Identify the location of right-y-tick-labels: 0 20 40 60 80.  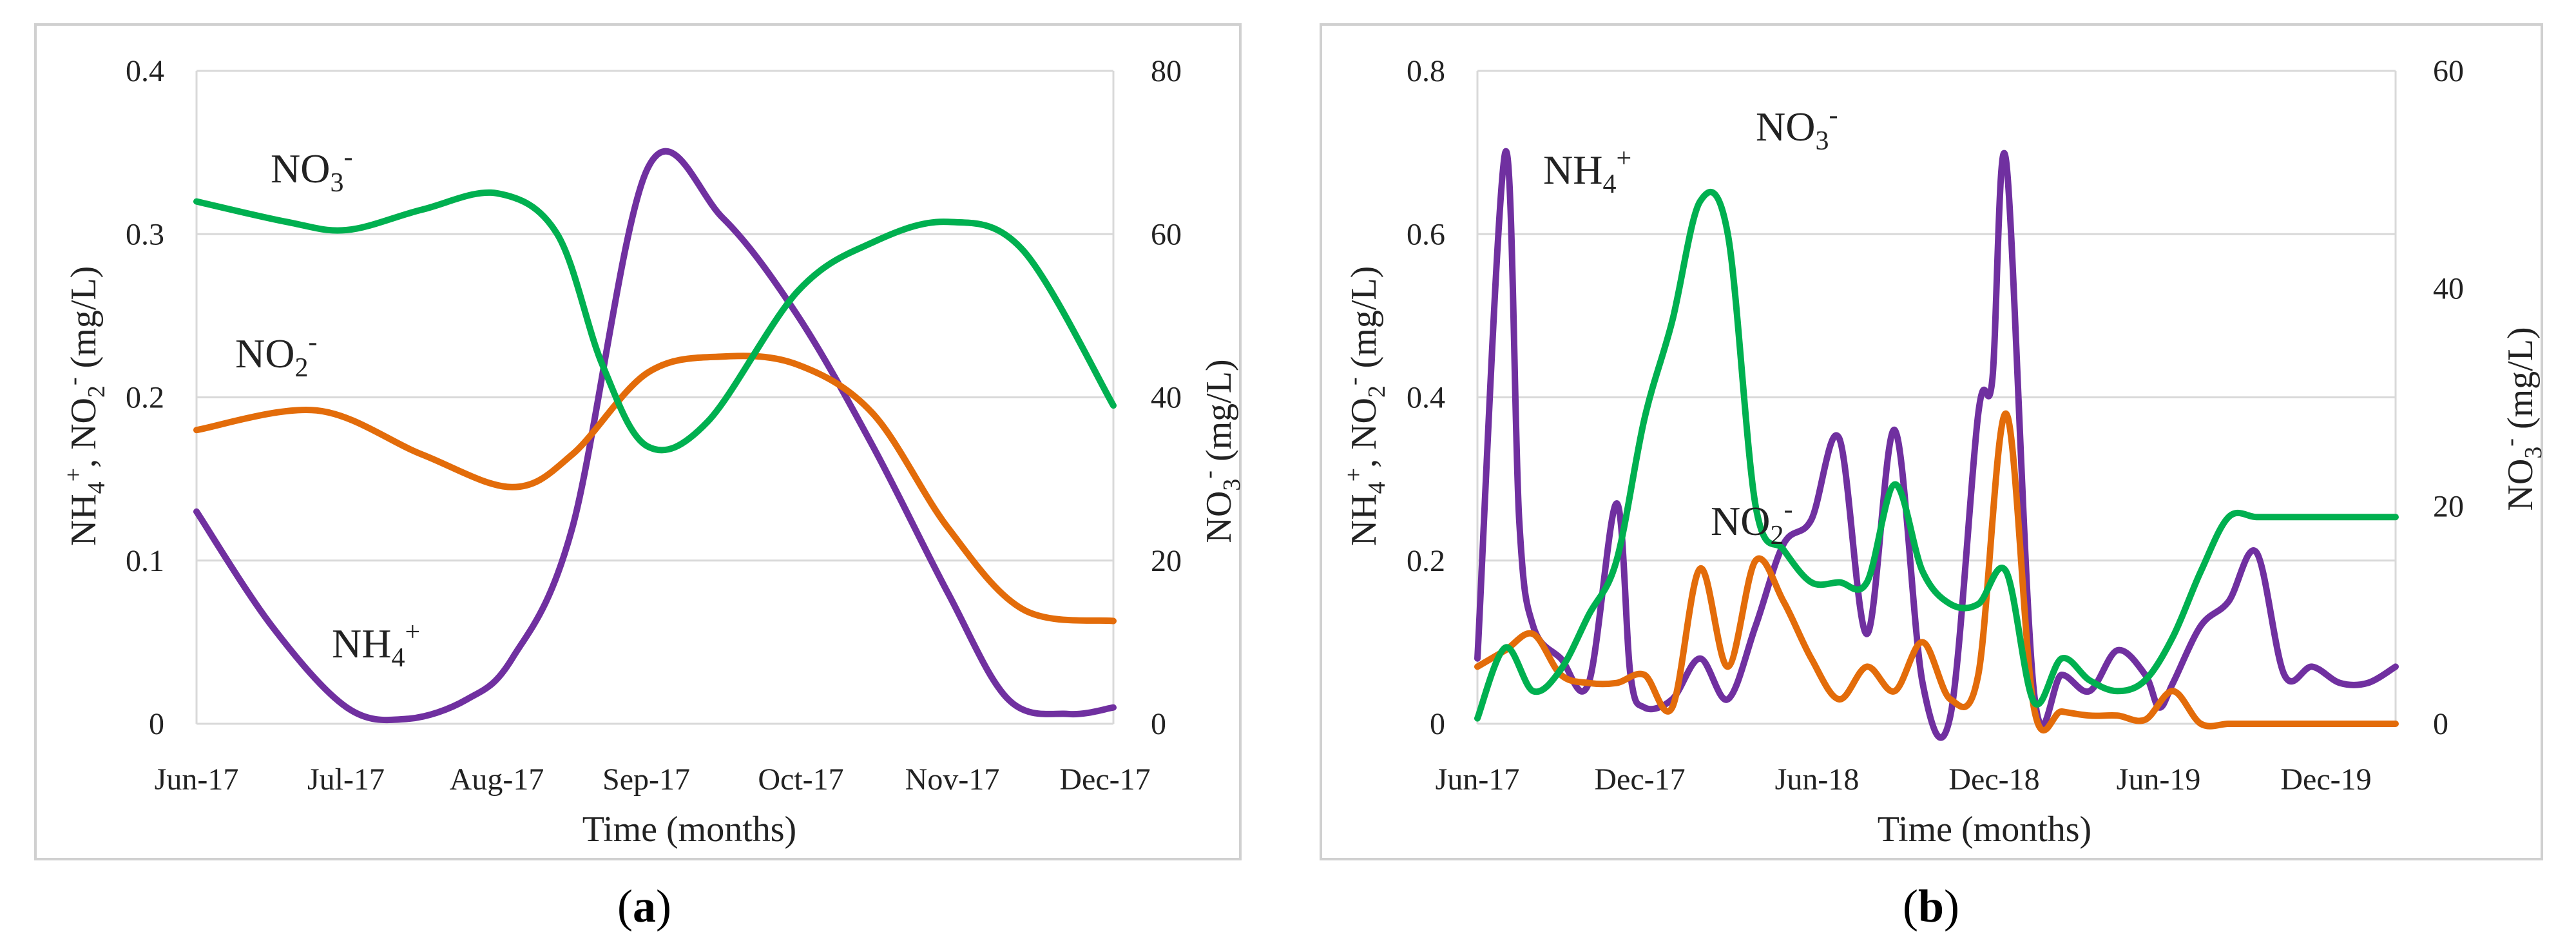
(1166, 397).